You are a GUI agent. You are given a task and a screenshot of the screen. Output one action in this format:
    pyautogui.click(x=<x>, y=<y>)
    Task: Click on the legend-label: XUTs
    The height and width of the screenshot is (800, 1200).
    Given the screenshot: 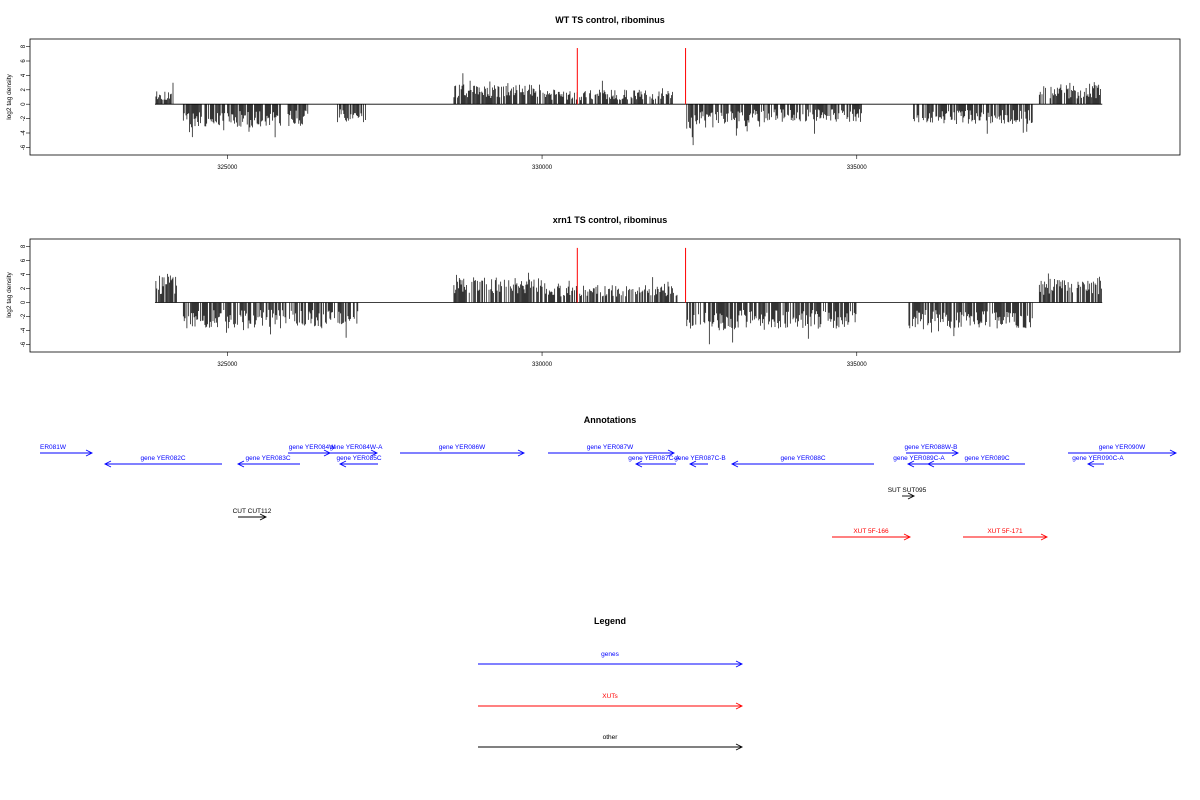 What is the action you would take?
    pyautogui.click(x=610, y=696)
    